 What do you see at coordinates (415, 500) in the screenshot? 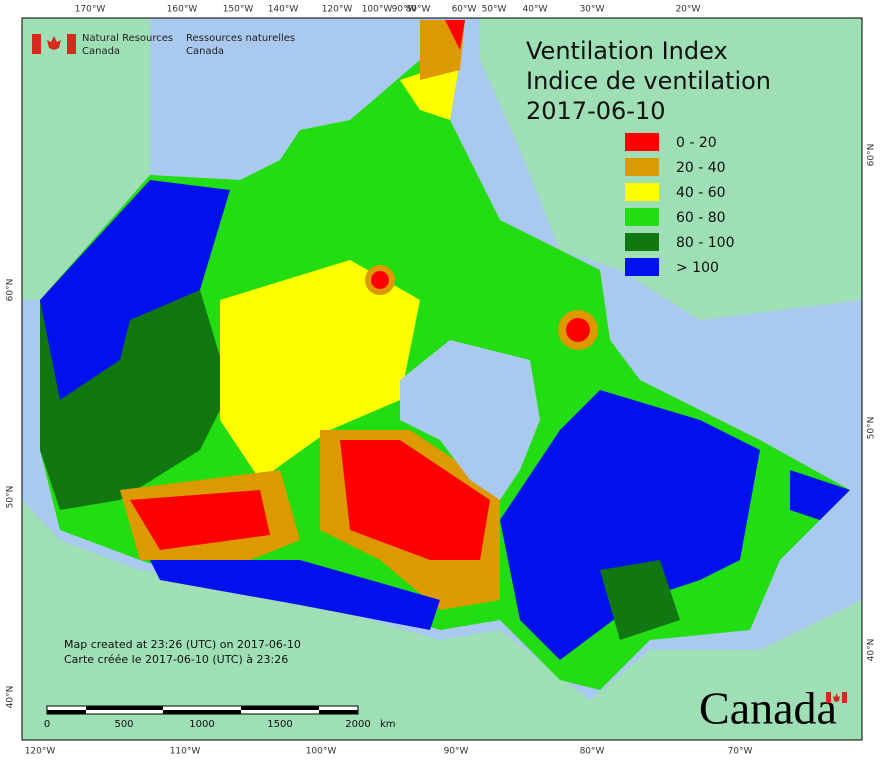
I see `zone-red-east` at bounding box center [415, 500].